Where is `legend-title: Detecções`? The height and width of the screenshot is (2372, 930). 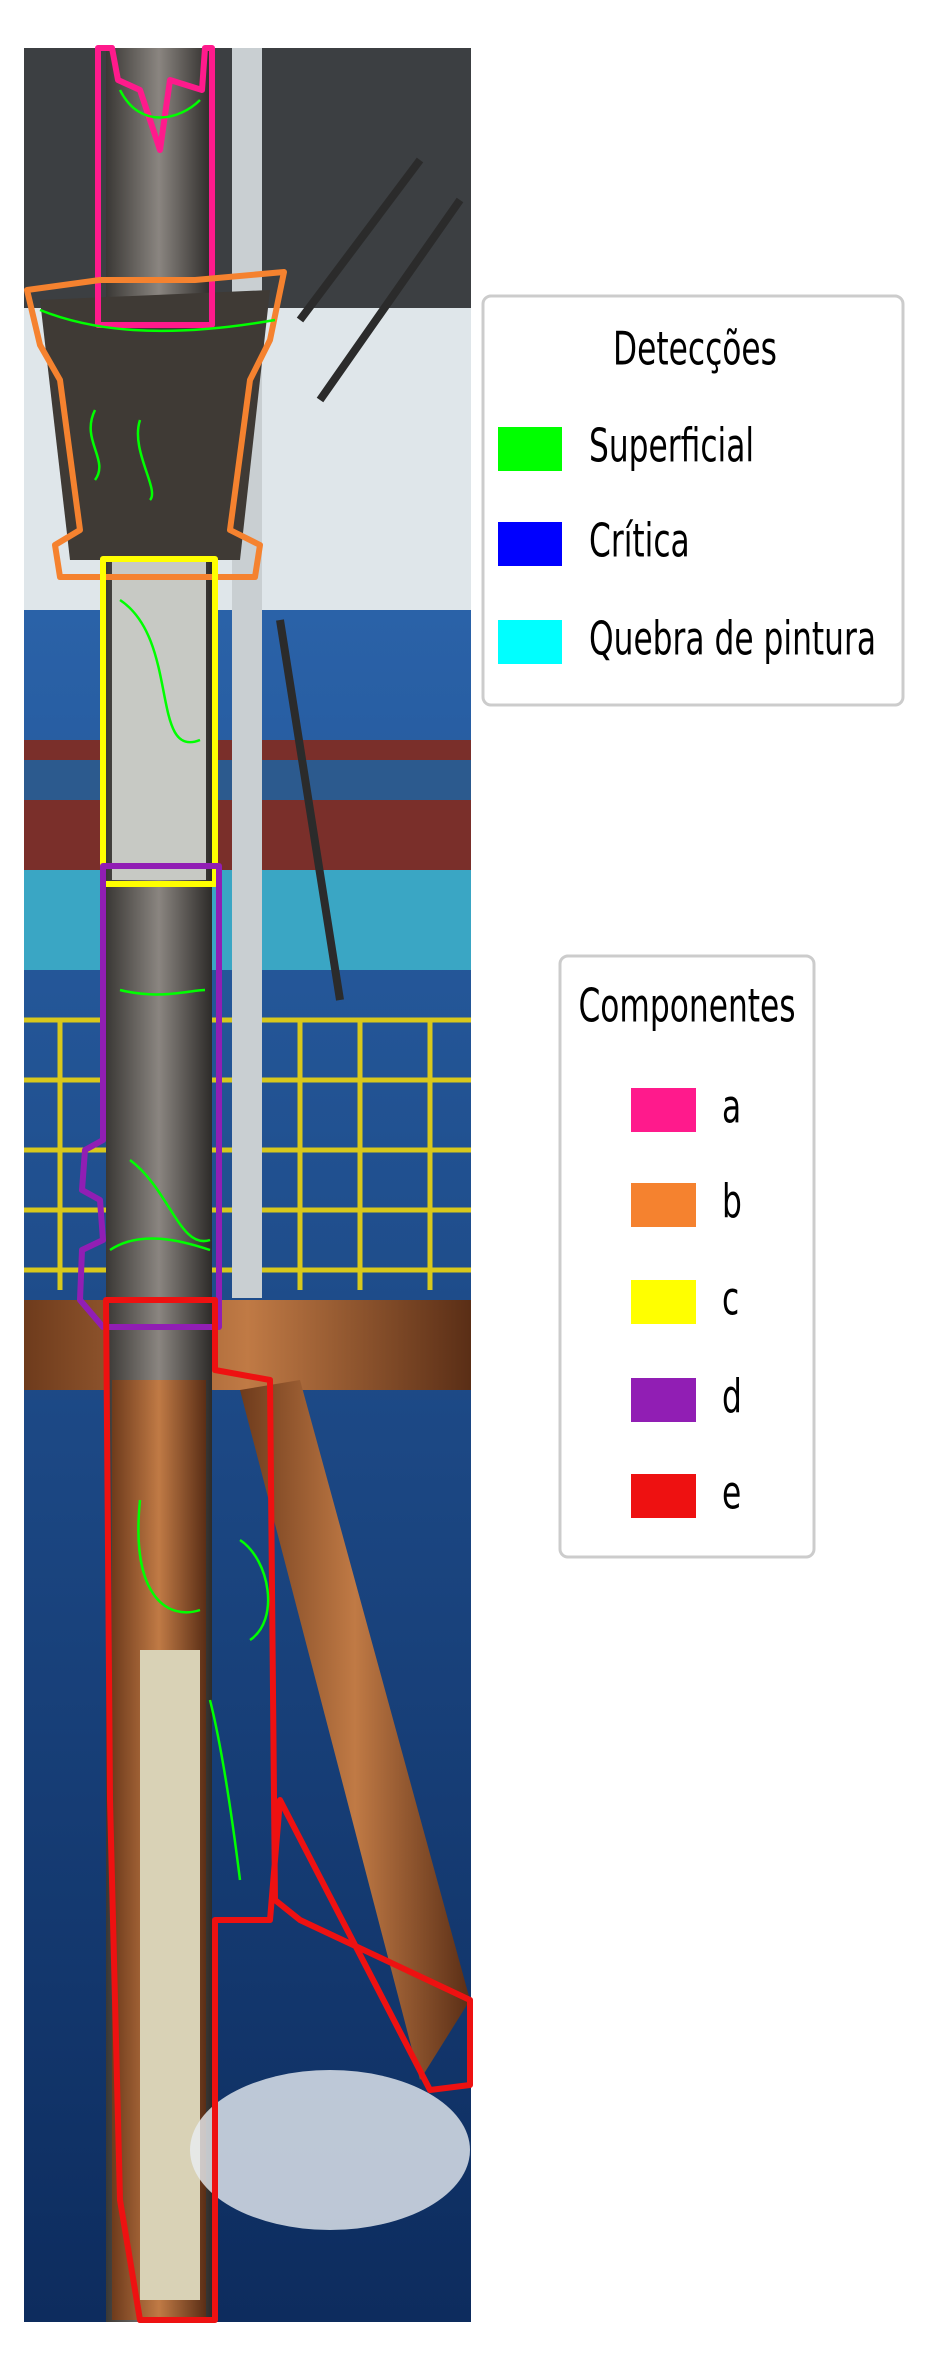 legend-title: Detecções is located at coordinates (695, 349).